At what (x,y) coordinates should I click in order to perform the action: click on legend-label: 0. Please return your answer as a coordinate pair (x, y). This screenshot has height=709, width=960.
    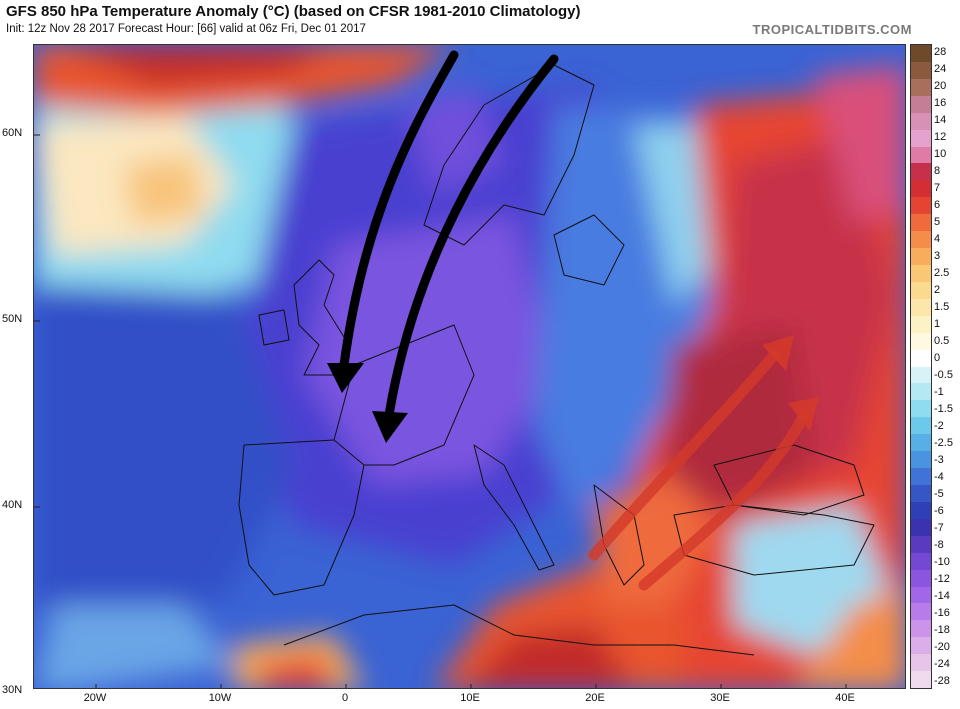
    Looking at the image, I should click on (937, 358).